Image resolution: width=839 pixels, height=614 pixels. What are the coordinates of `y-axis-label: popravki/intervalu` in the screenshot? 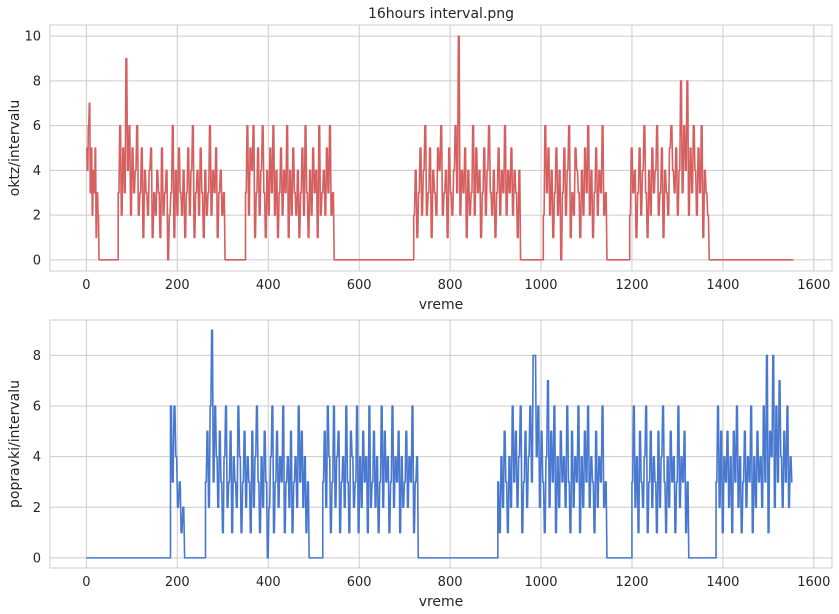 It's located at (15, 444).